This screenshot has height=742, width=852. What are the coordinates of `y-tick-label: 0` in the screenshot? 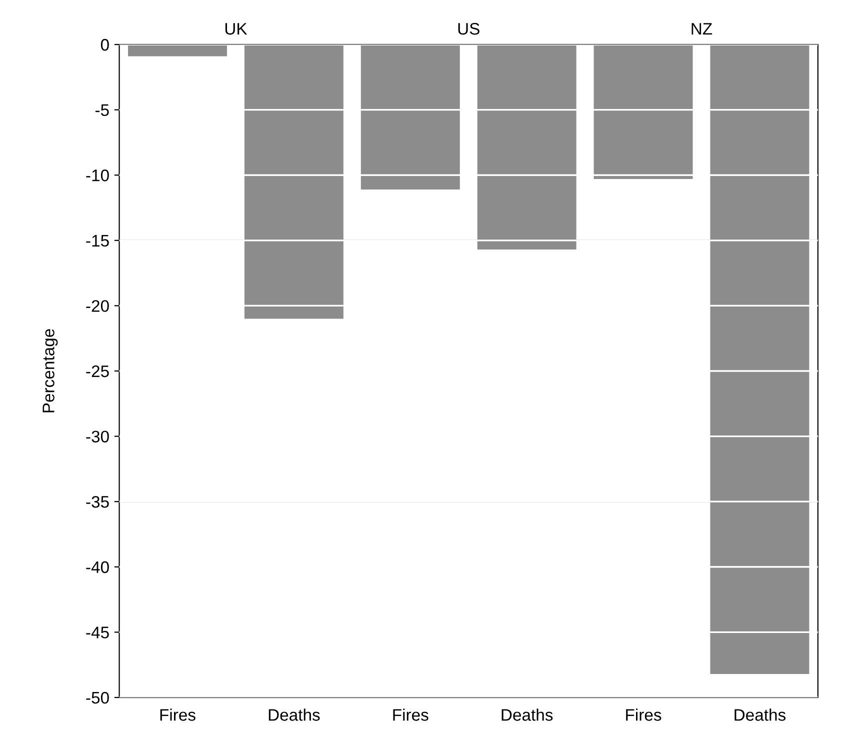 It's located at (104, 44).